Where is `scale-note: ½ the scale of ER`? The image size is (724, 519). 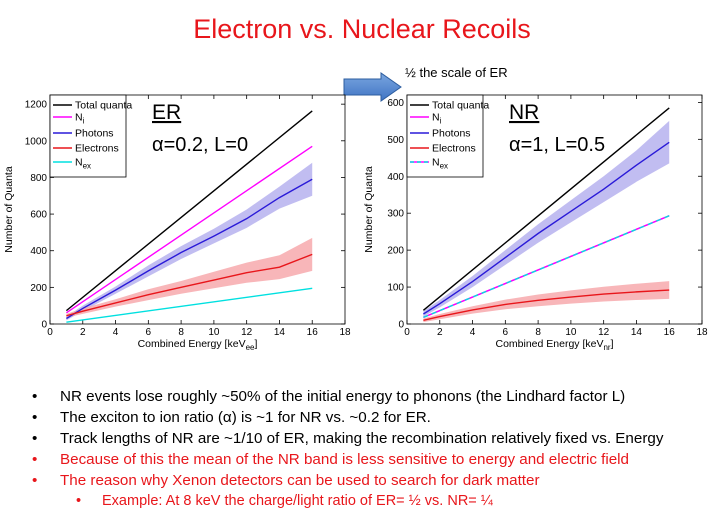 scale-note: ½ the scale of ER is located at coordinates (456, 72).